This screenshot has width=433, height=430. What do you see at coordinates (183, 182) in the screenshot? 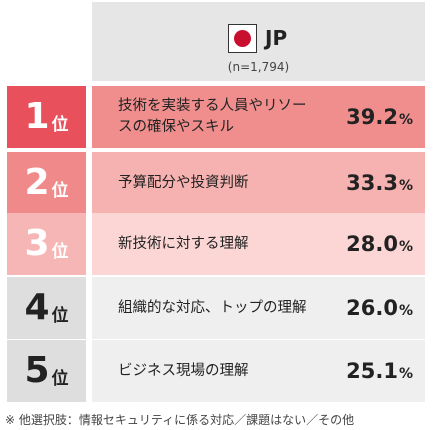
I see `item-label: 予算配分や投資判断` at bounding box center [183, 182].